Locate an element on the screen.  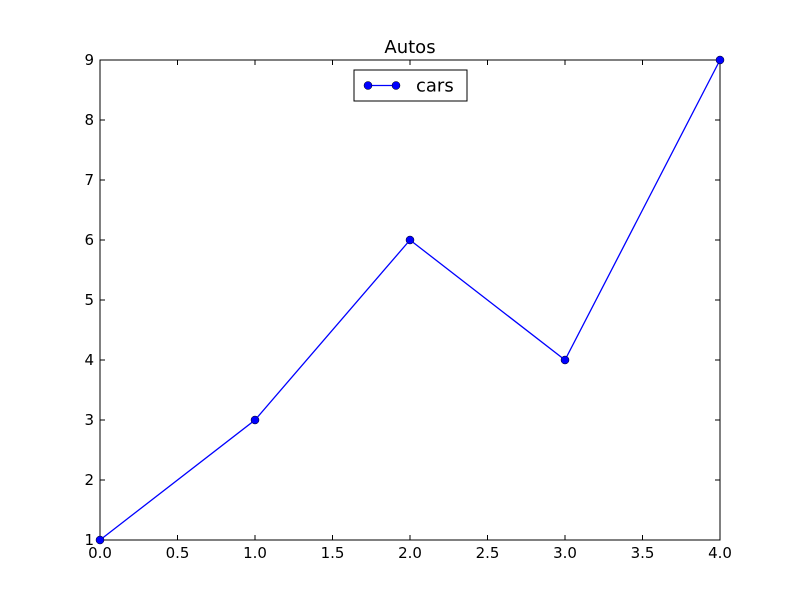
legend-label: cars is located at coordinates (435, 86).